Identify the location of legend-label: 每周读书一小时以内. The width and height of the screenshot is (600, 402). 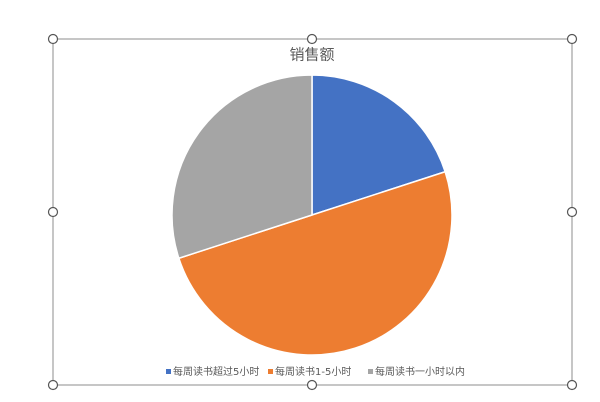
(420, 371).